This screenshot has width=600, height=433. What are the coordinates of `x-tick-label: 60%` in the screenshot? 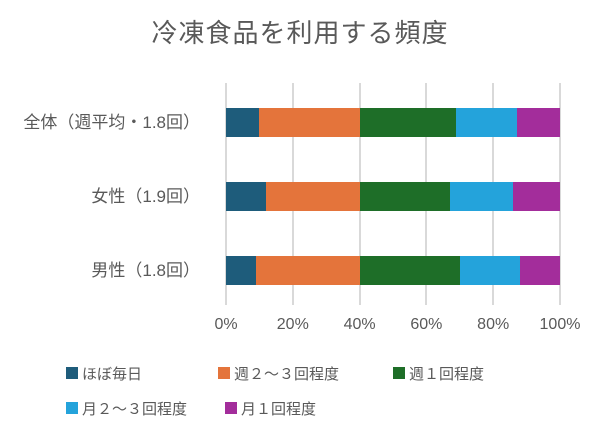 It's located at (426, 324).